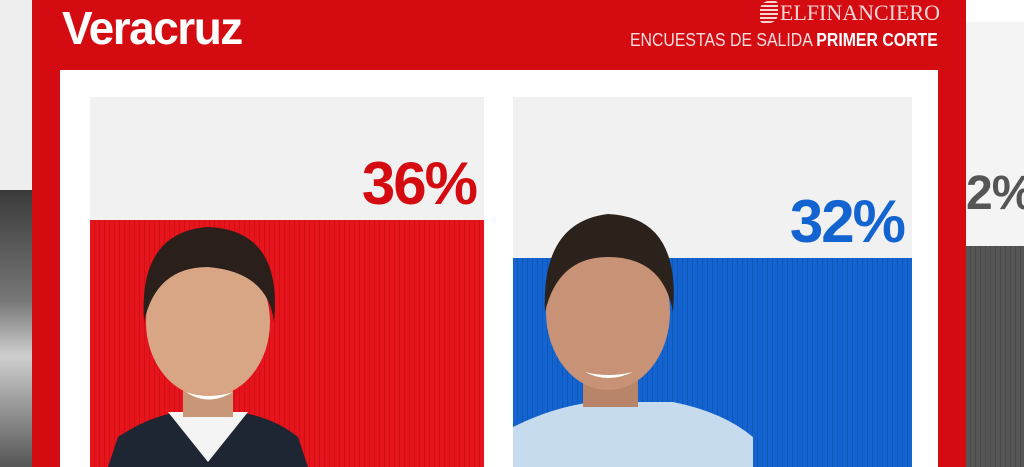 This screenshot has width=1024, height=467. What do you see at coordinates (995, 11) in the screenshot?
I see `background-right-top` at bounding box center [995, 11].